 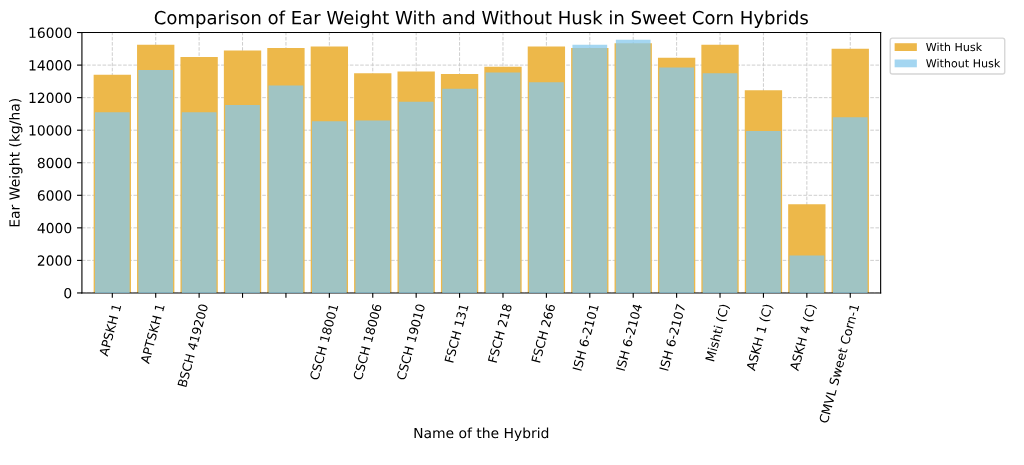 What do you see at coordinates (456, 333) in the screenshot?
I see `x-tick-label: FSCH 131` at bounding box center [456, 333].